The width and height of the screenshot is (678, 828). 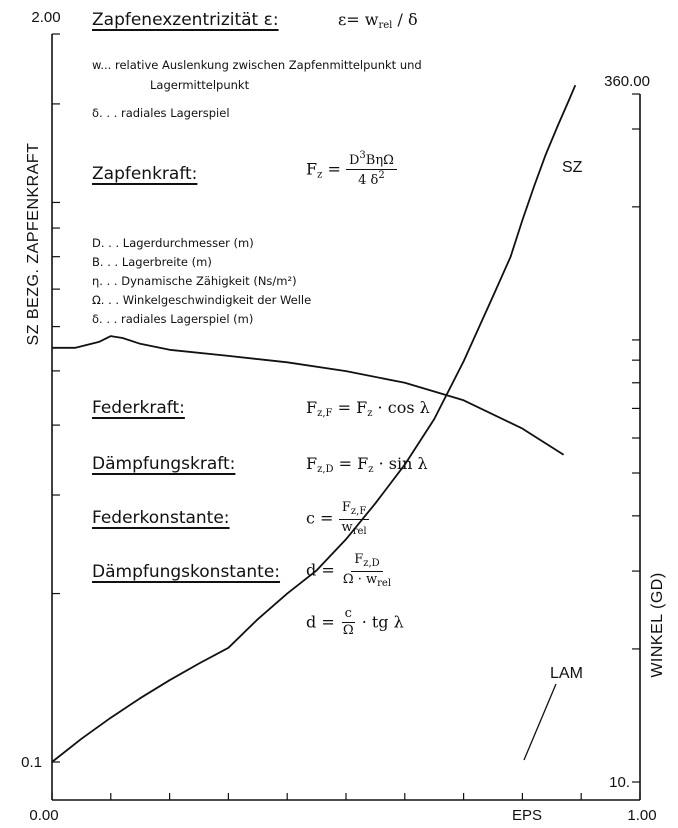 What do you see at coordinates (200, 85) in the screenshot?
I see `w-definition-line2: Lagermittelpunkt` at bounding box center [200, 85].